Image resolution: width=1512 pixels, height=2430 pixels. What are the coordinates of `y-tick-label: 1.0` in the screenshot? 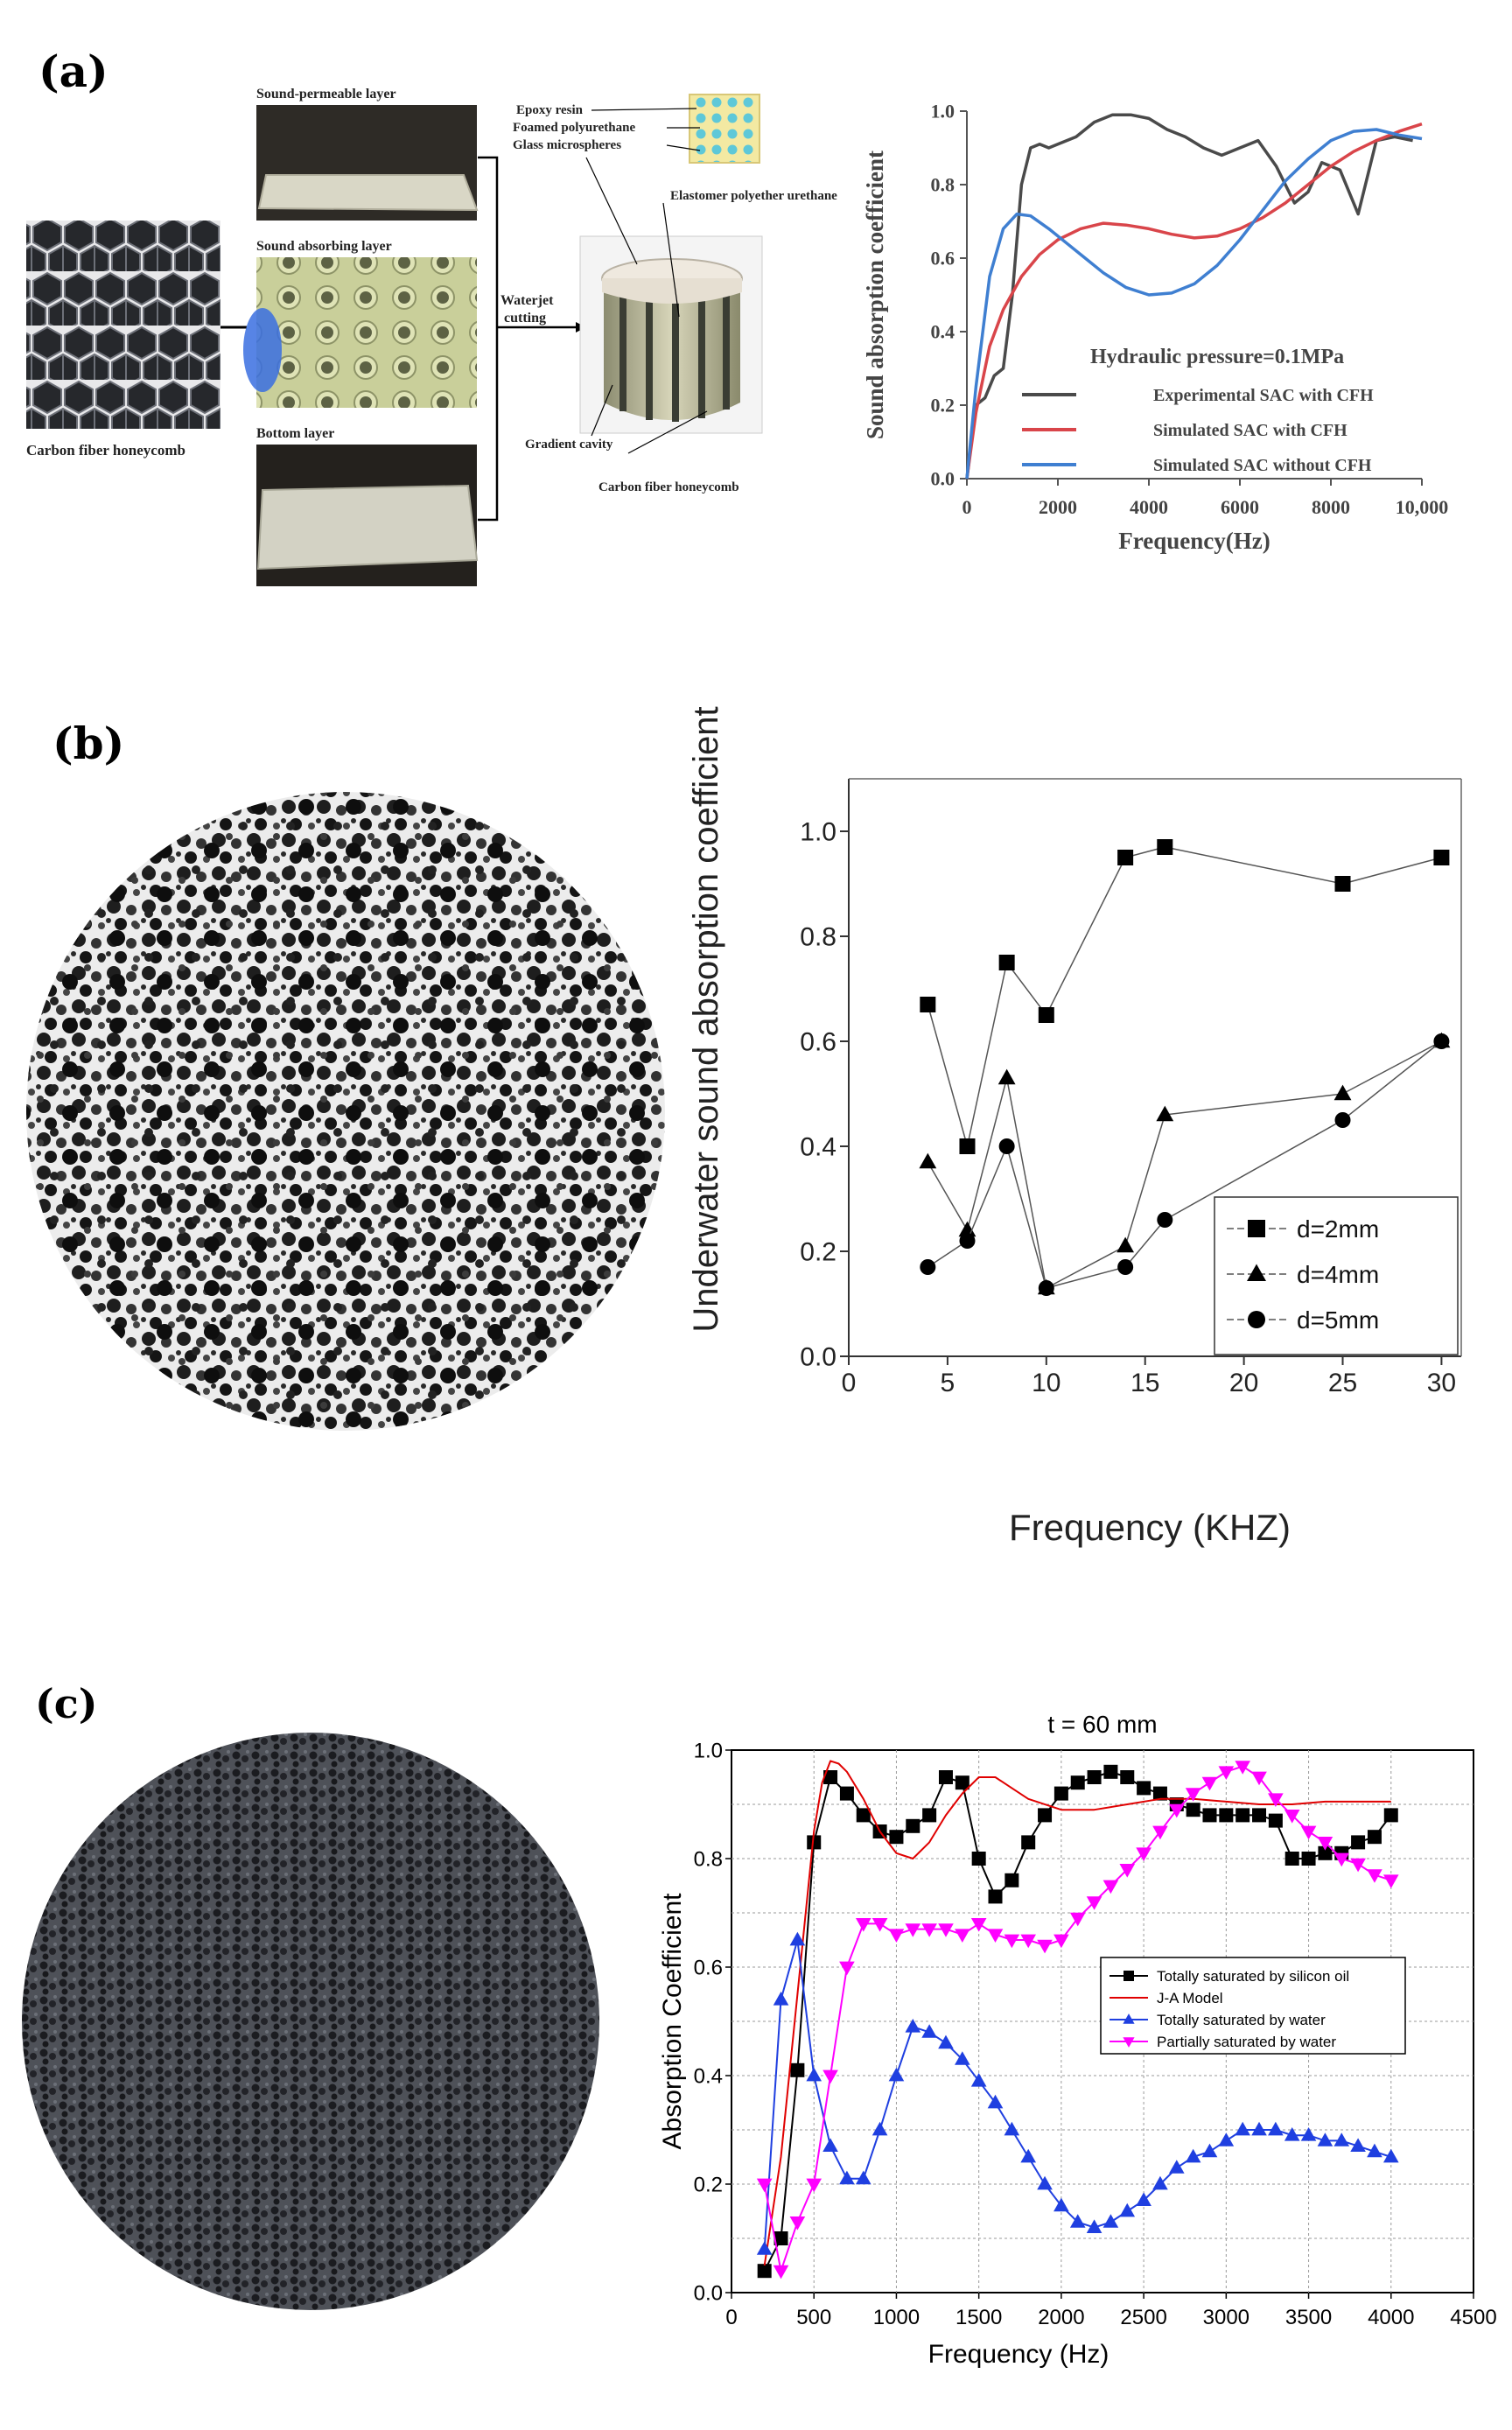 It's located at (708, 1750).